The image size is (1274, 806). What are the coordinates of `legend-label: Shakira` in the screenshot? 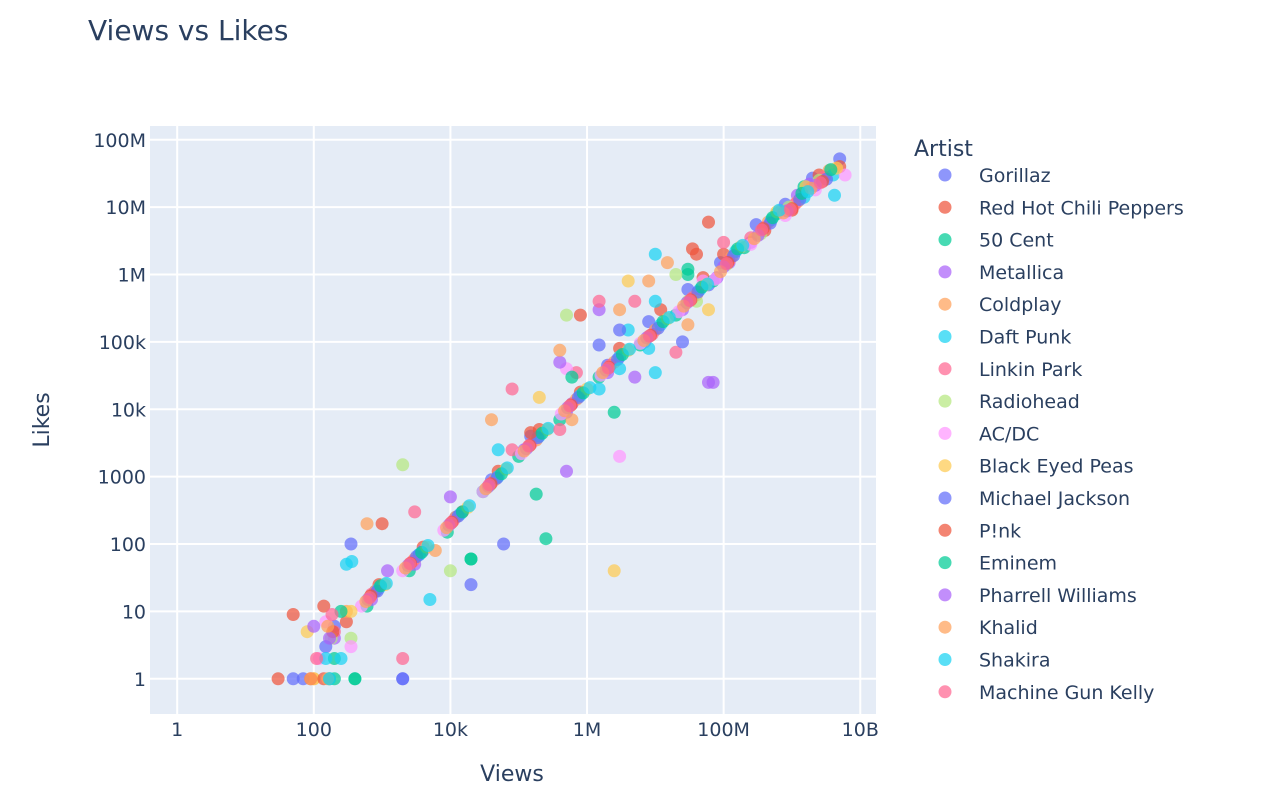 It's located at (1014, 661).